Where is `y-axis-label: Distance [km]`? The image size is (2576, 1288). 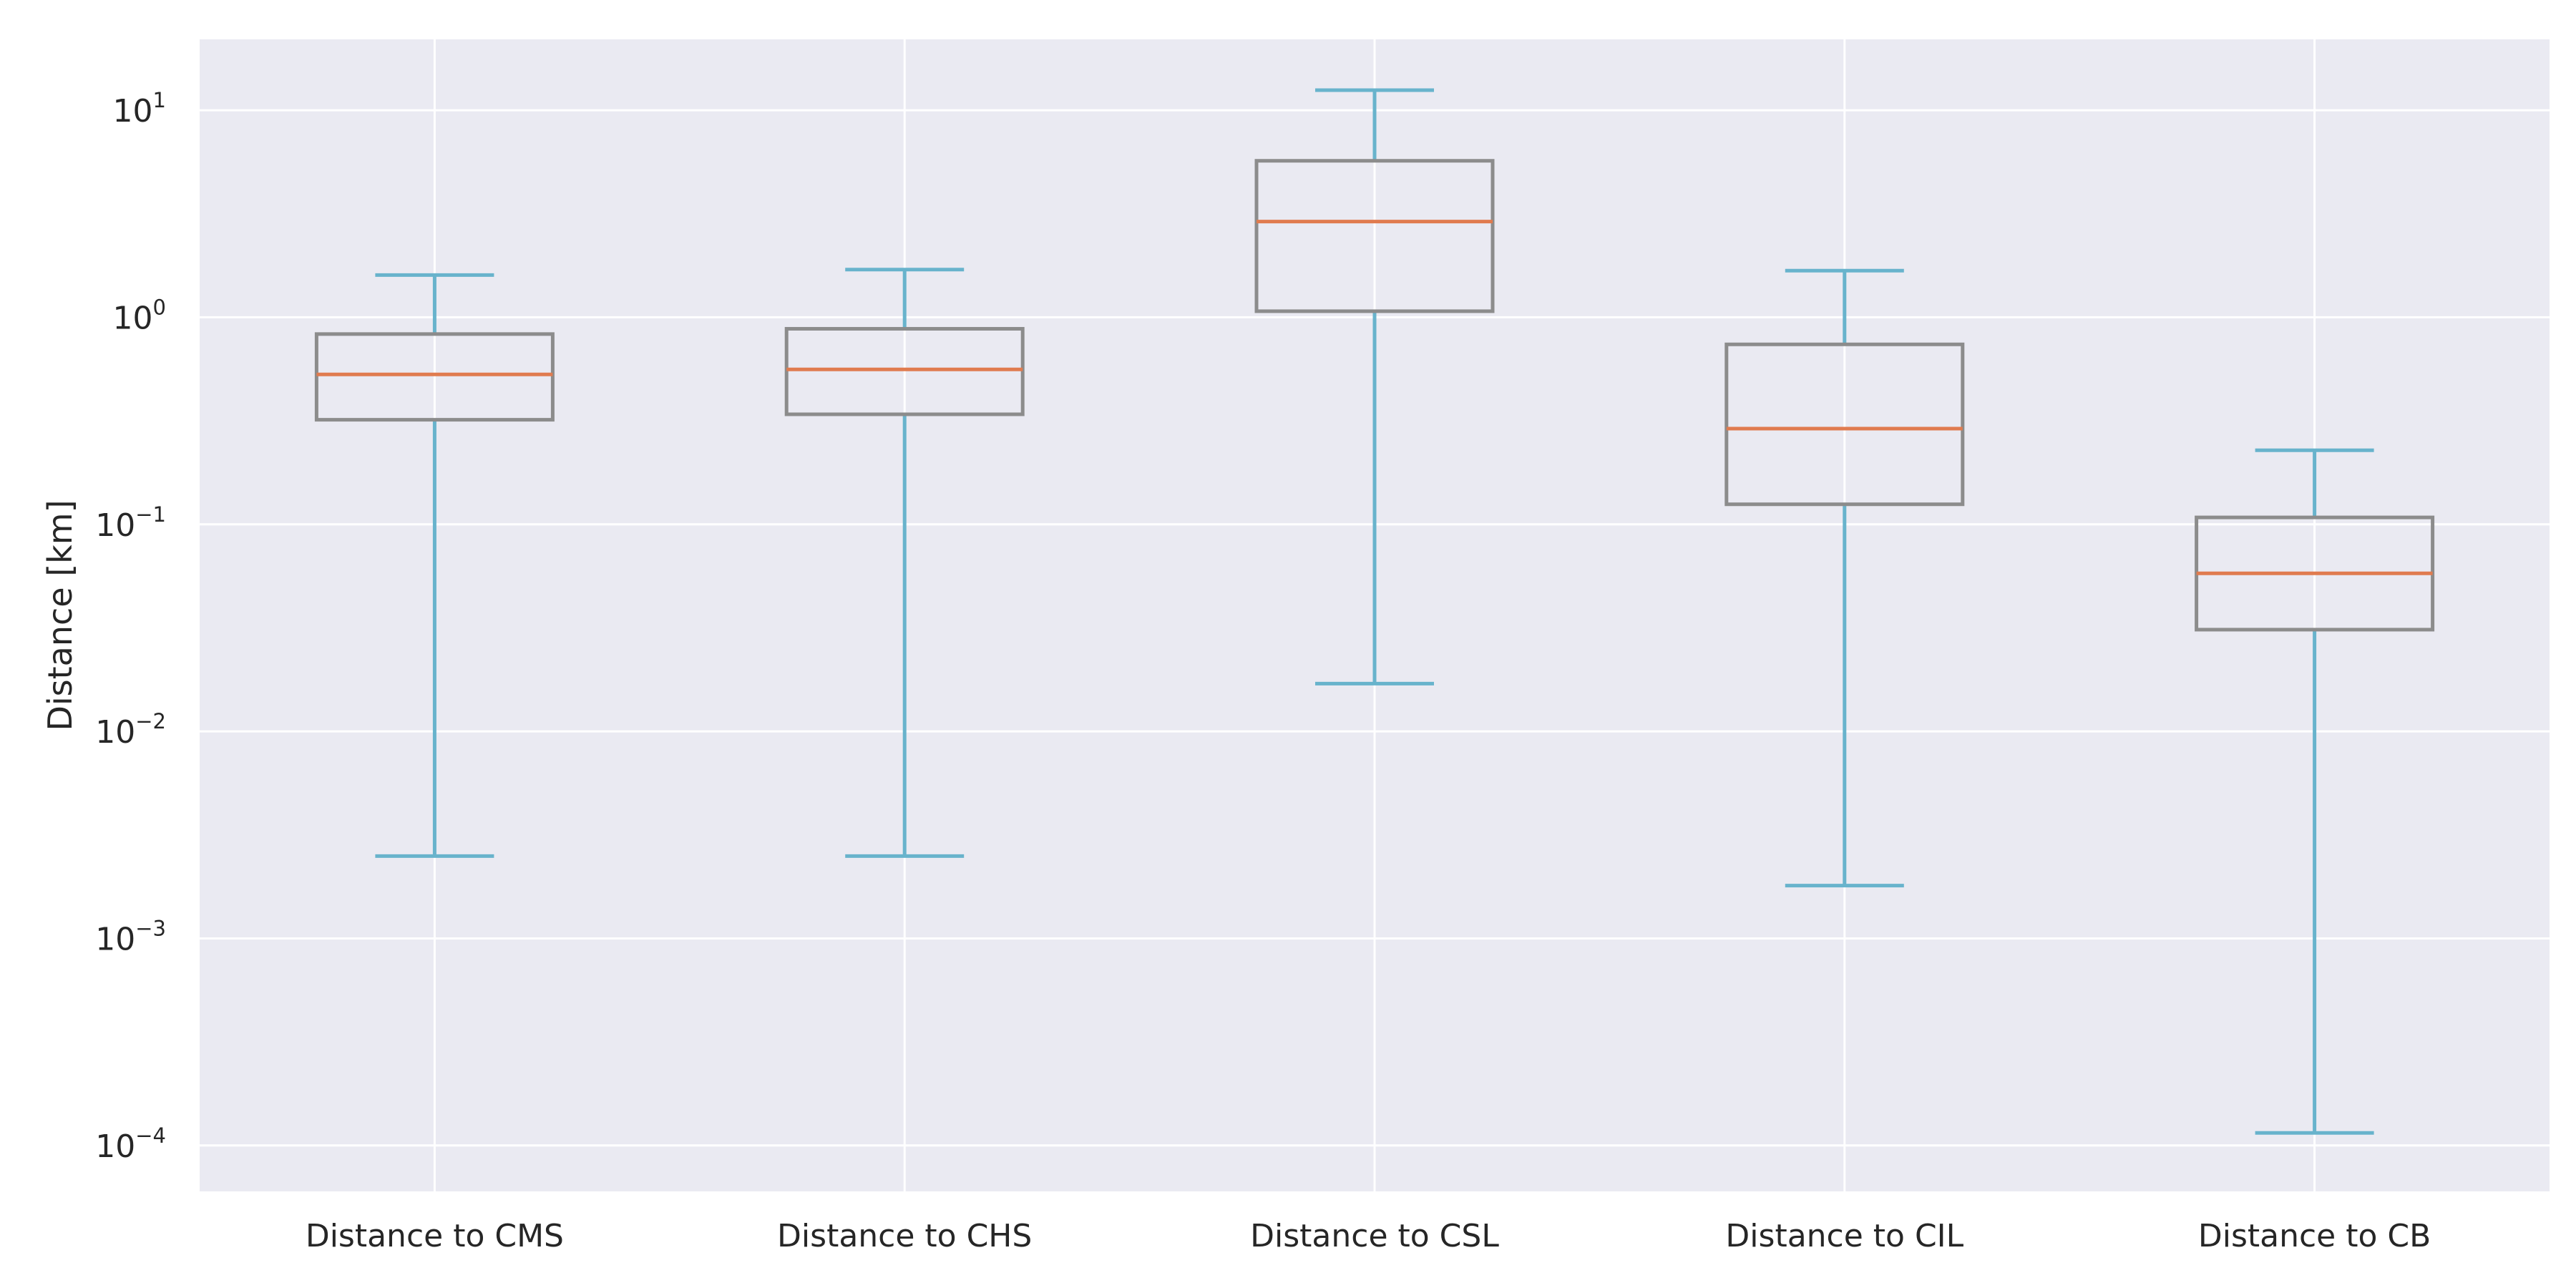
y-axis-label: Distance [km] is located at coordinates (60, 615).